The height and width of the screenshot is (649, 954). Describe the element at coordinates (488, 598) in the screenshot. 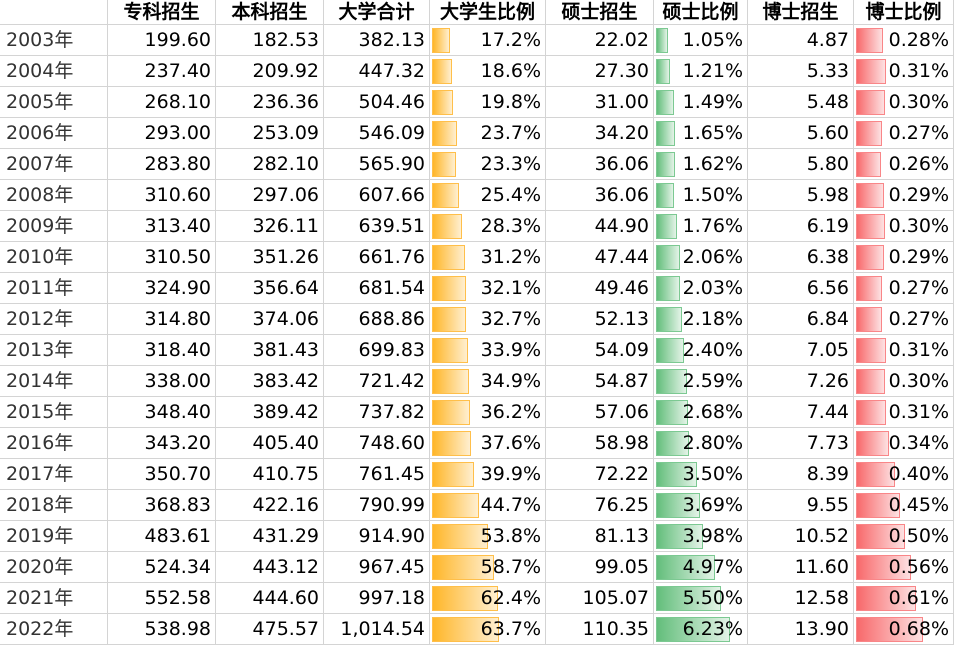

I see `college-ratio-cell: 62.4%` at that location.